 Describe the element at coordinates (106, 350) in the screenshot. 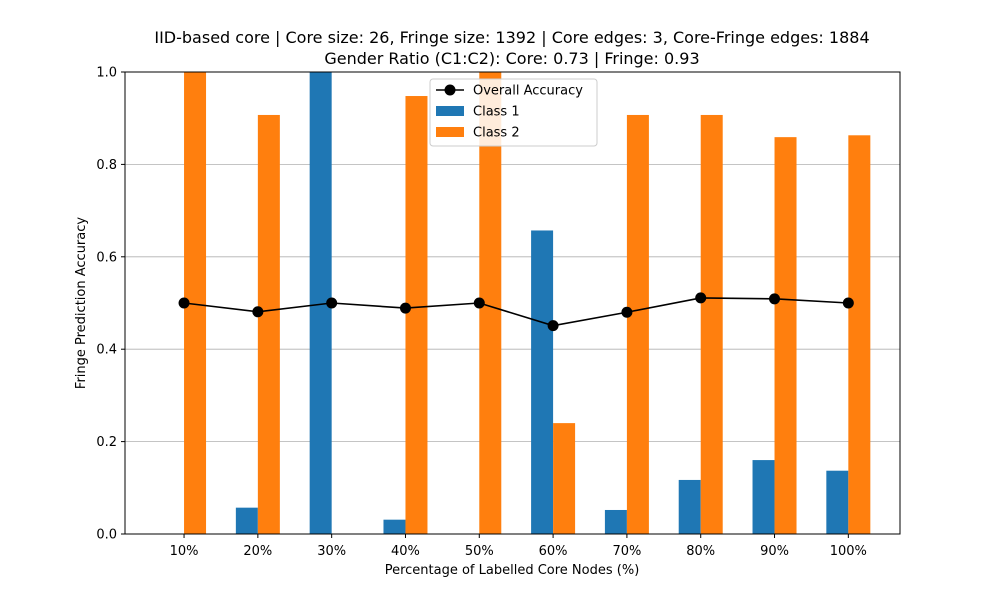

I see `y-tick-label: 0.4` at that location.